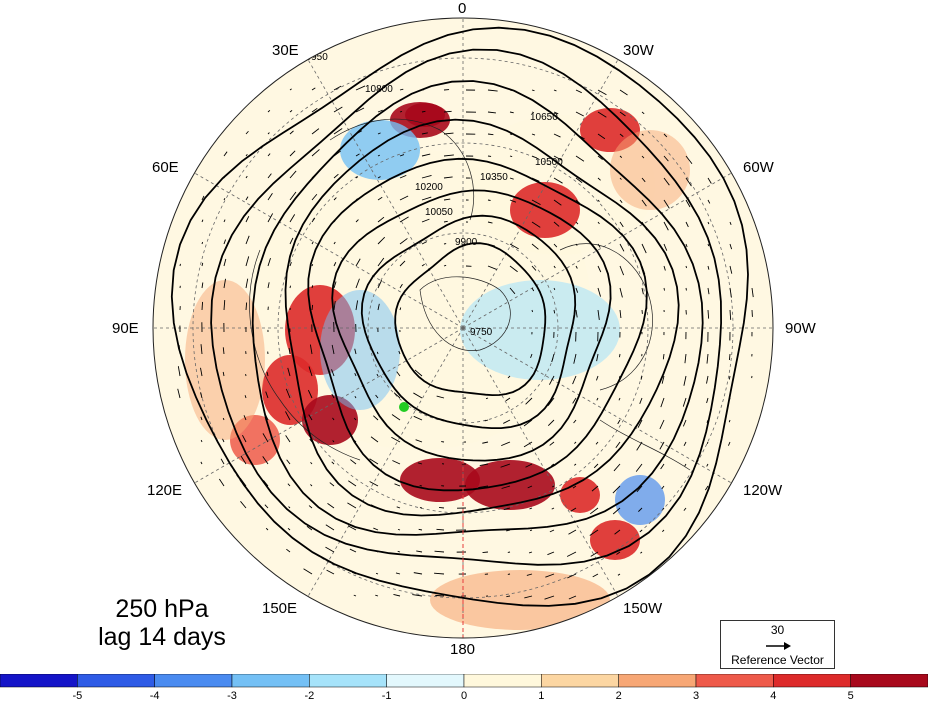 This screenshot has width=928, height=702. Describe the element at coordinates (154, 696) in the screenshot. I see `colorbar-tick-label: -4` at that location.